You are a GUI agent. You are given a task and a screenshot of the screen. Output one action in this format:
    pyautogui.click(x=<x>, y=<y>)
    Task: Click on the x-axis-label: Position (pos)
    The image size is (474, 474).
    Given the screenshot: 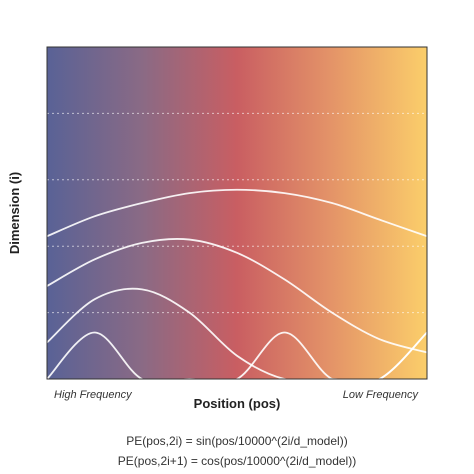 What is the action you would take?
    pyautogui.click(x=237, y=403)
    